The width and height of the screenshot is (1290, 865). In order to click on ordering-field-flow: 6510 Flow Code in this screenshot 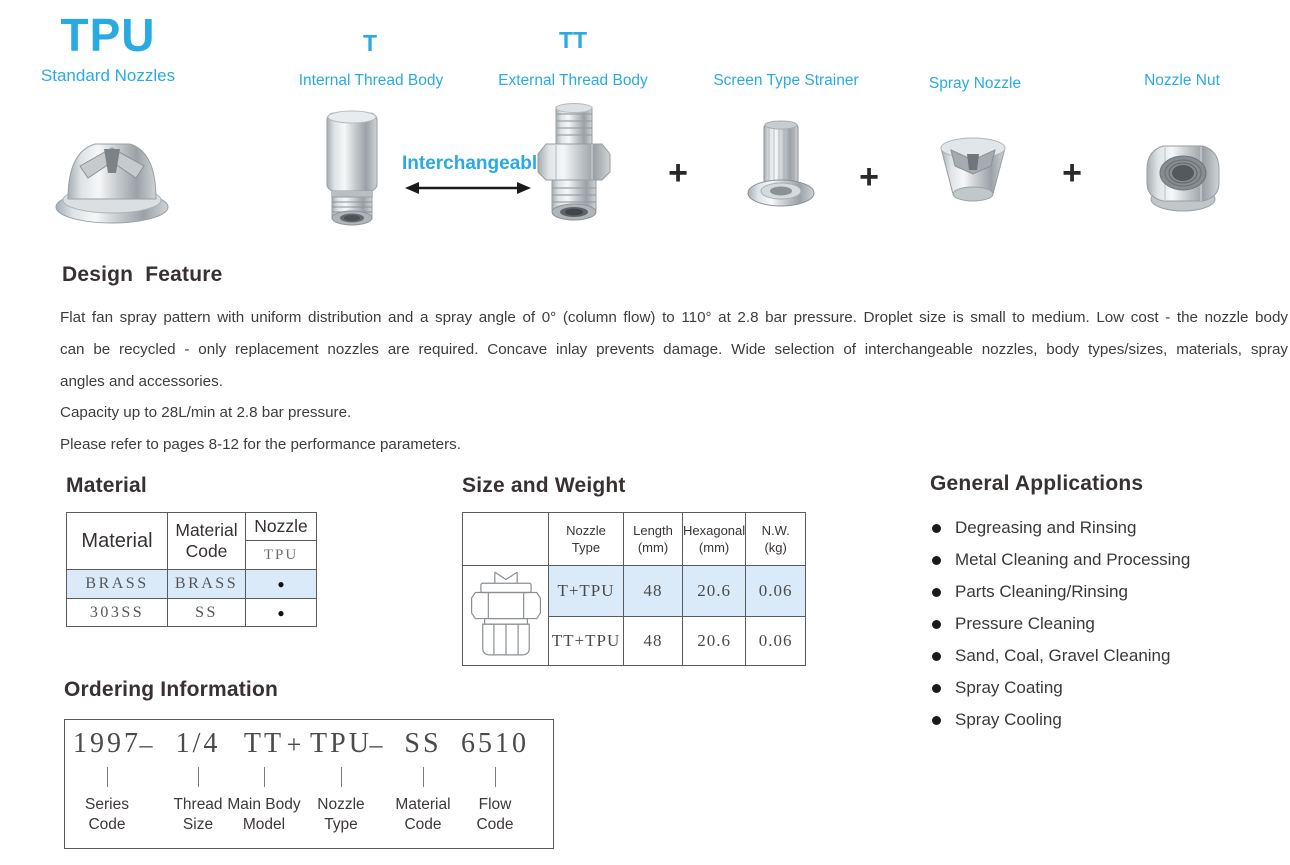, I will do `click(495, 781)`.